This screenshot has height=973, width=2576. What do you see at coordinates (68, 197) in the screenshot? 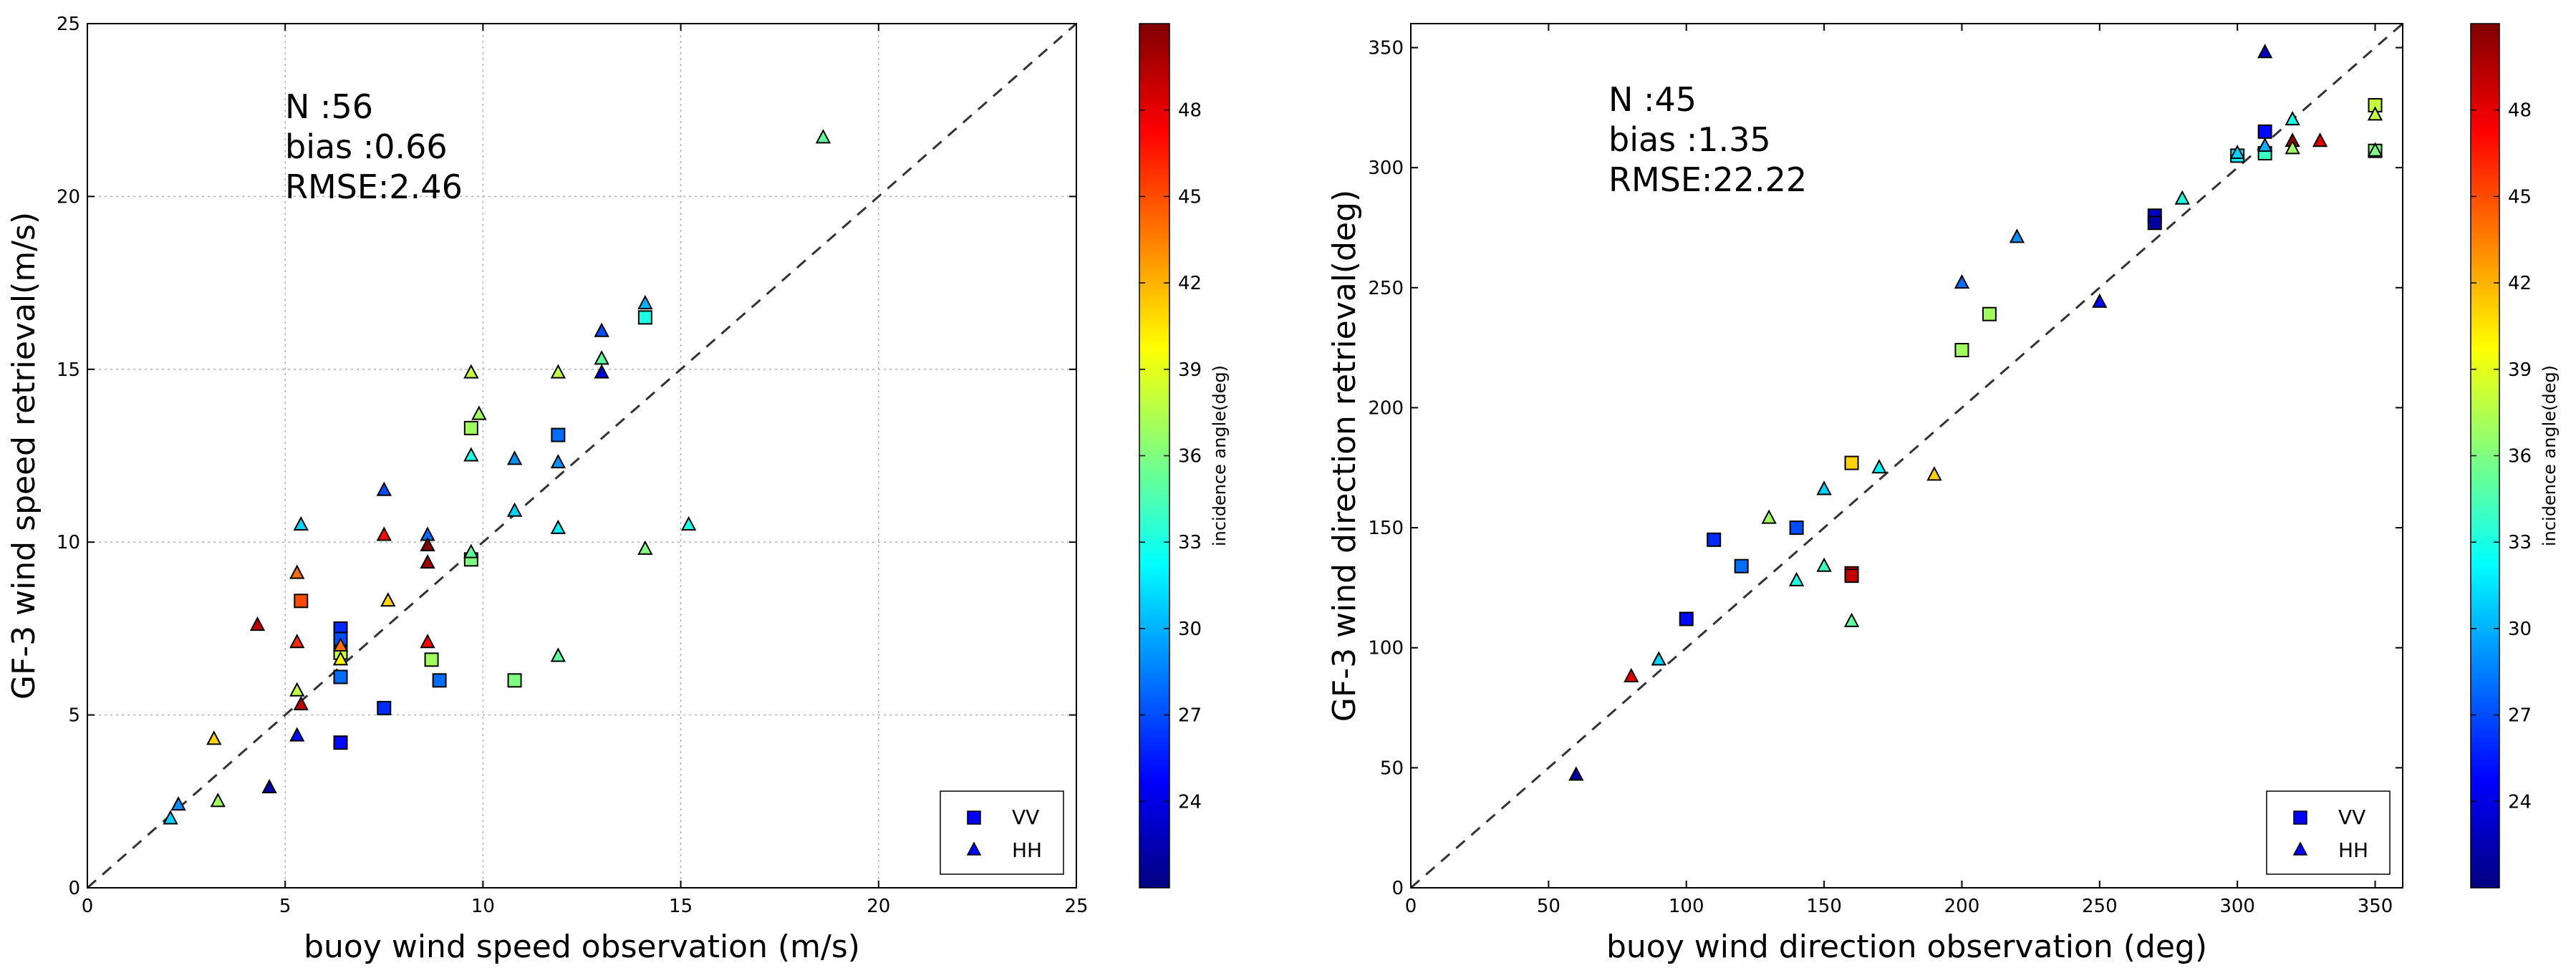
I see `y-tick-label: 20` at bounding box center [68, 197].